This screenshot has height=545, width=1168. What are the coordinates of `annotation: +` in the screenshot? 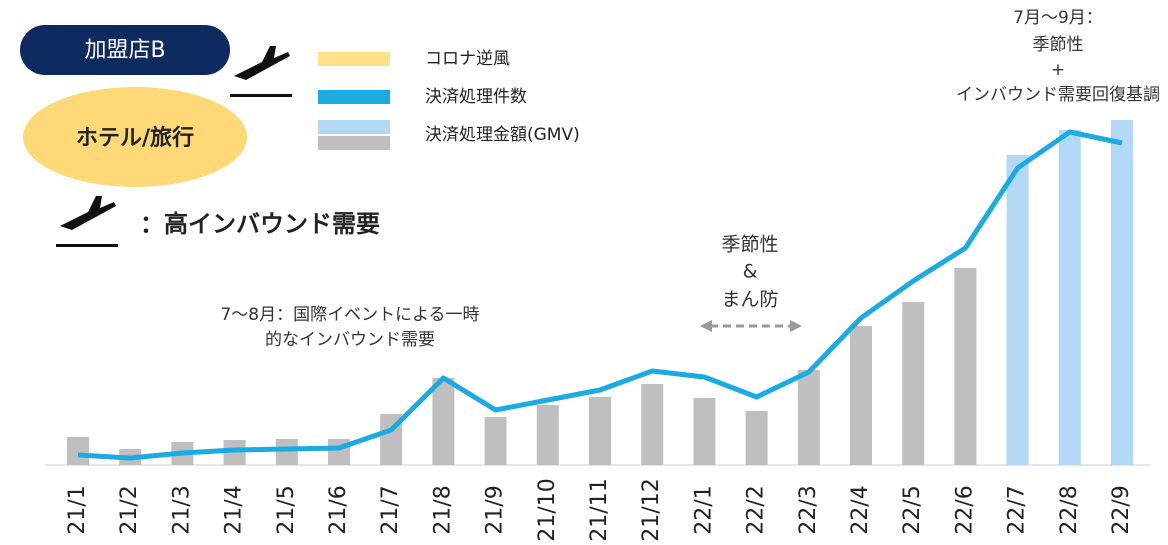 It's located at (1058, 70).